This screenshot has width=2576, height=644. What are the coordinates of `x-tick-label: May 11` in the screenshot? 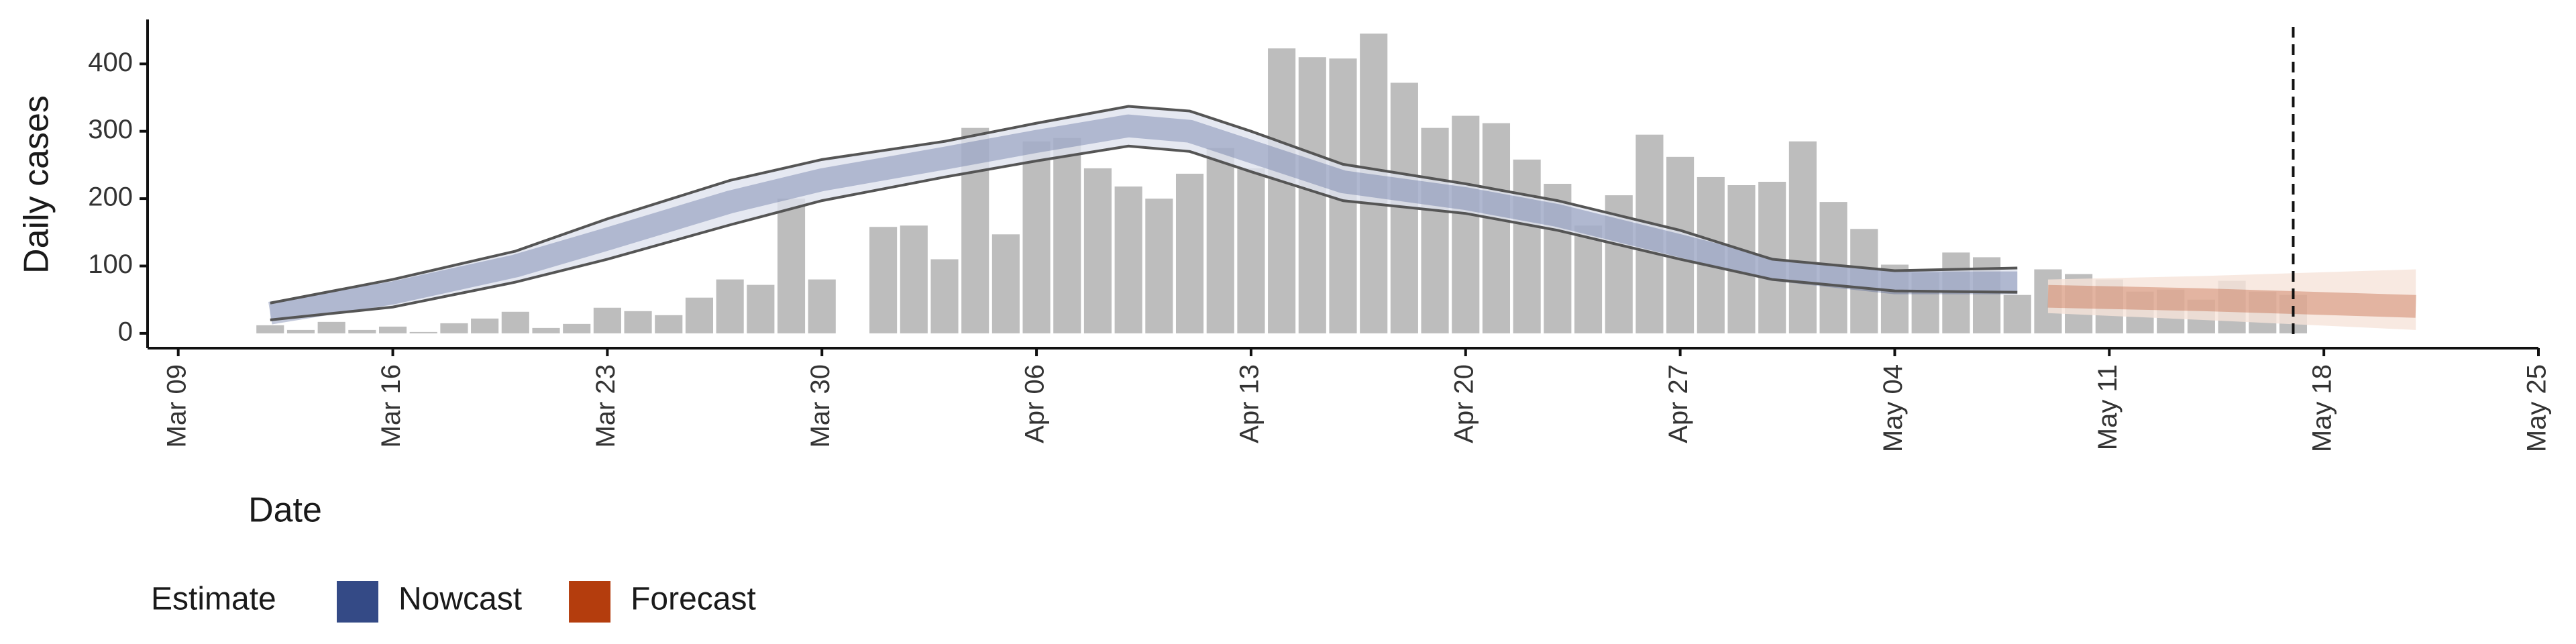 It's located at (2108, 407).